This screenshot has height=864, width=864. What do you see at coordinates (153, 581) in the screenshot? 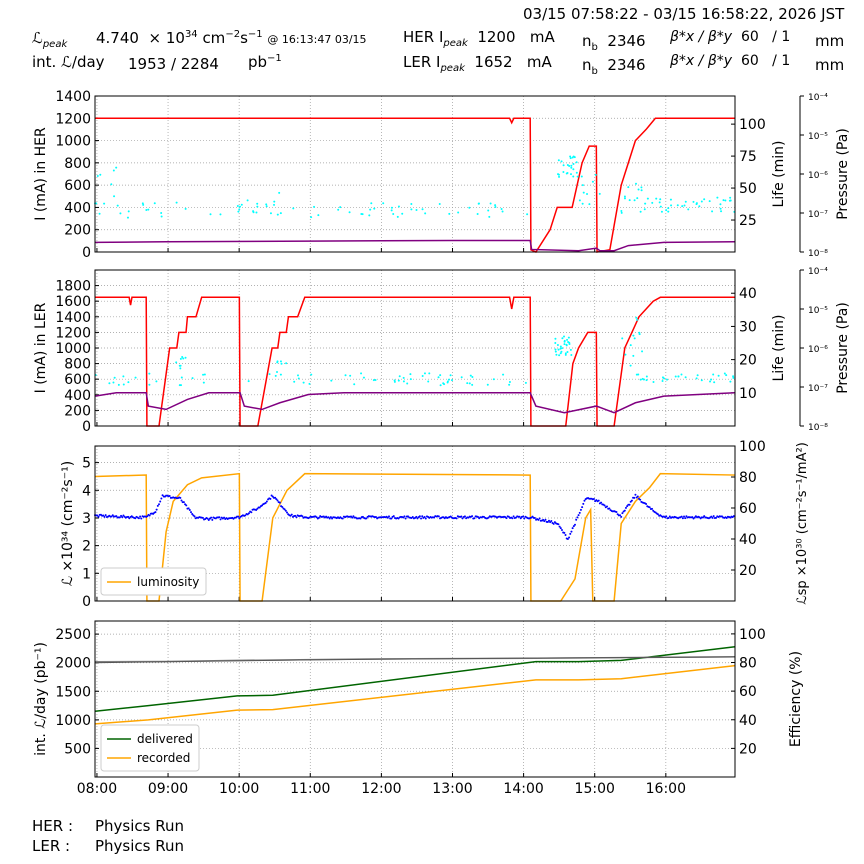
I see `legend-box` at bounding box center [153, 581].